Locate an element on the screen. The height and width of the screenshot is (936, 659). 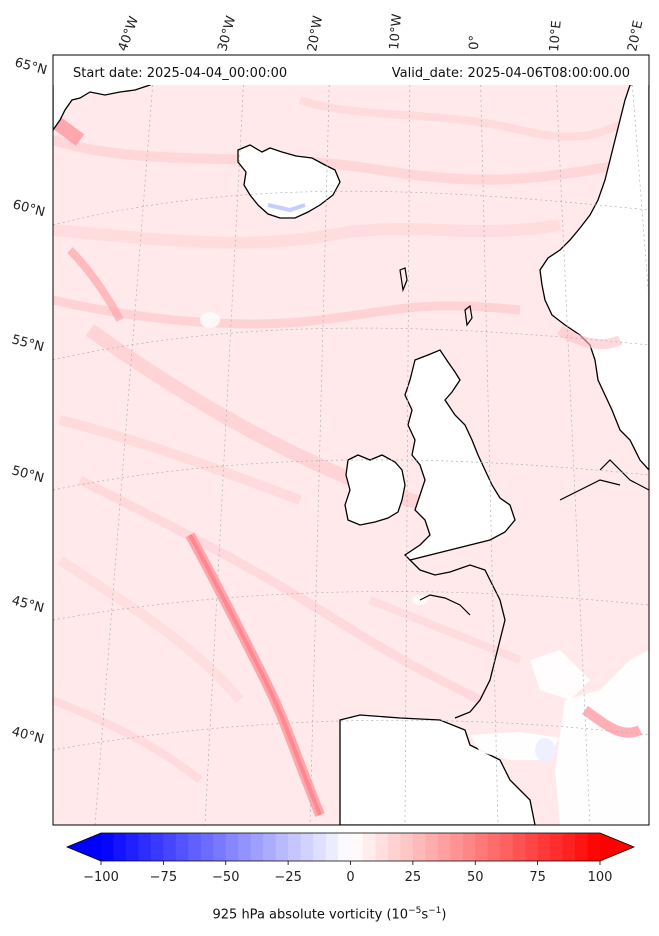
colorbar-tick-label: −25 is located at coordinates (287, 877).